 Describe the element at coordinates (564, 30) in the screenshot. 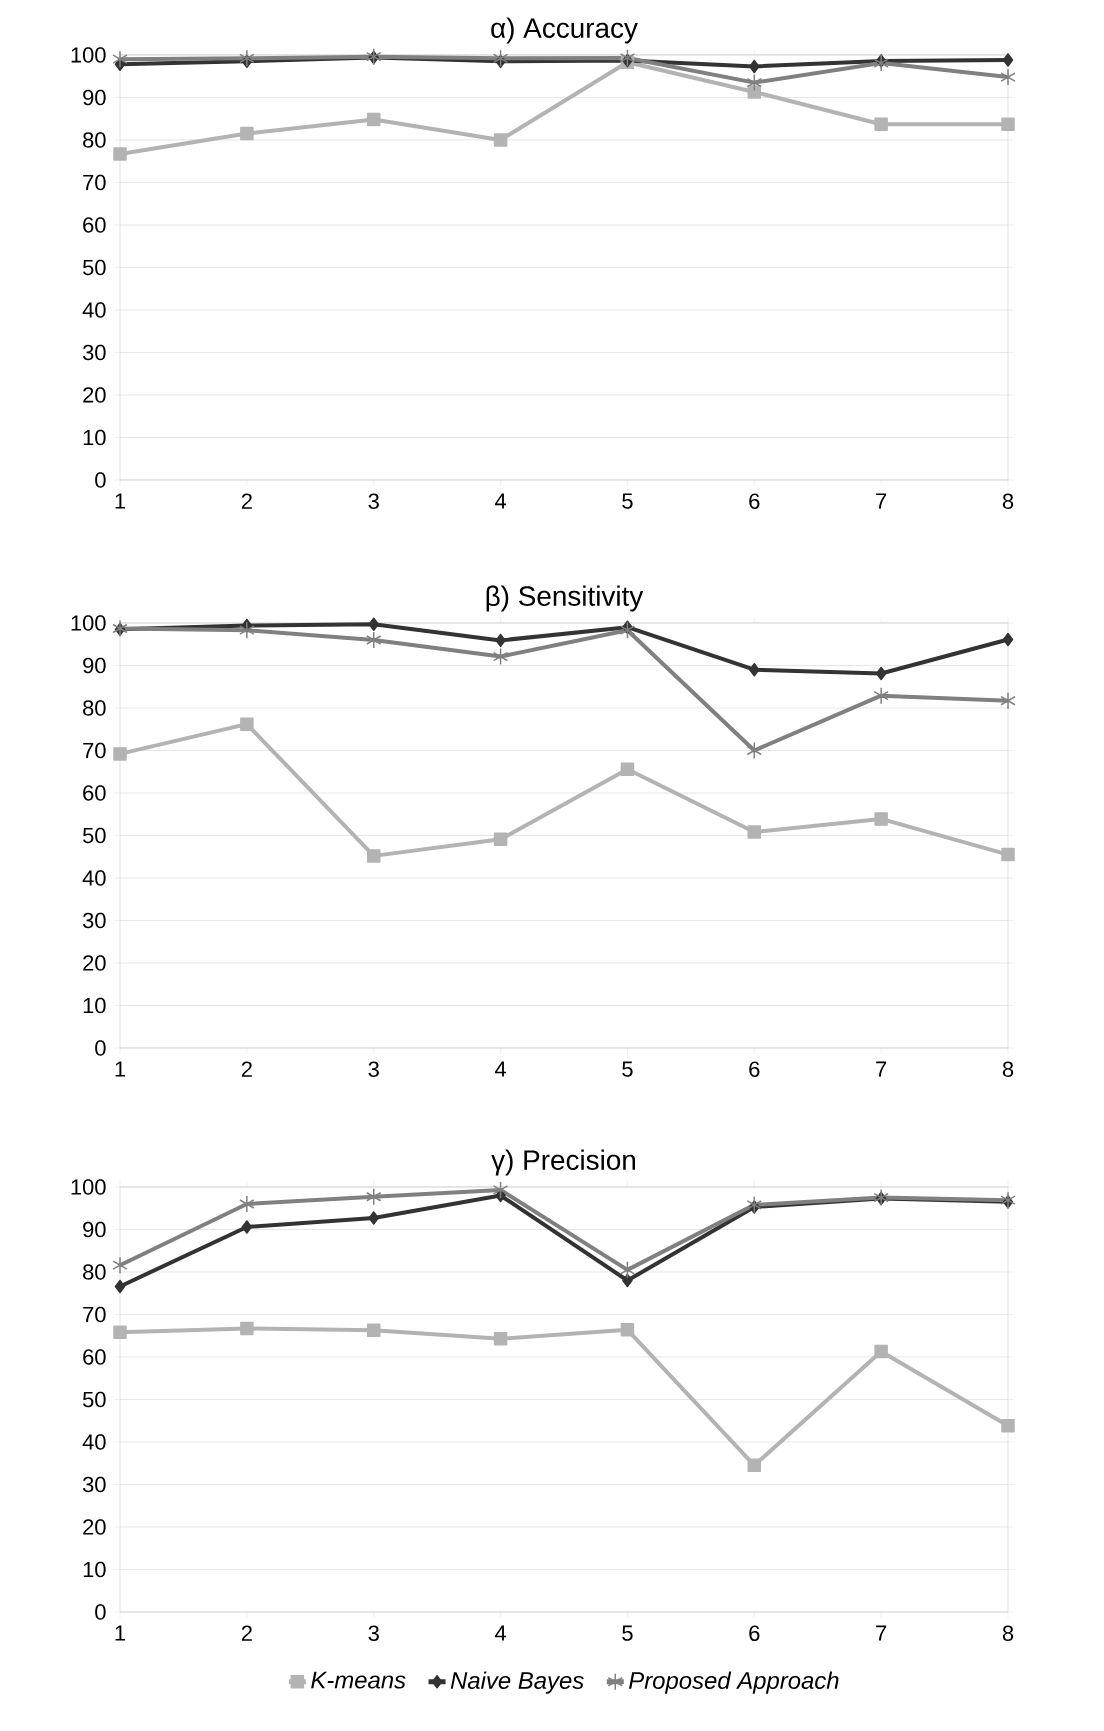

I see `chart-title: α) Accuracy` at that location.